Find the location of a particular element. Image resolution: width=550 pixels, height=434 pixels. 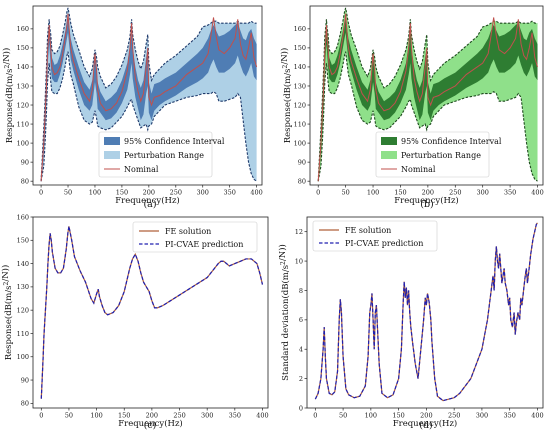

y-tick-label: 2 is located at coordinates (301, 379).